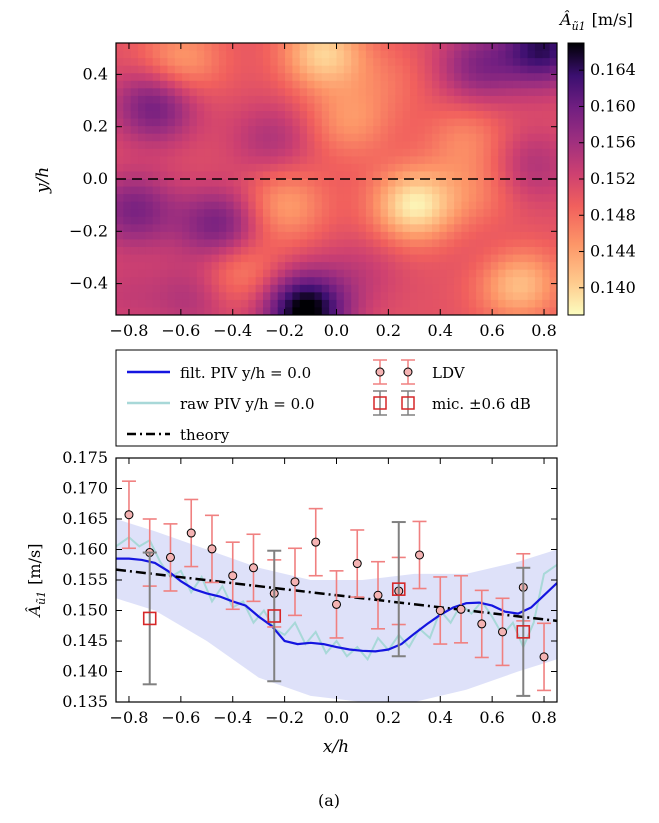 This screenshot has height=823, width=659. Describe the element at coordinates (85, 518) in the screenshot. I see `line-y-tick-label: 0.165` at that location.